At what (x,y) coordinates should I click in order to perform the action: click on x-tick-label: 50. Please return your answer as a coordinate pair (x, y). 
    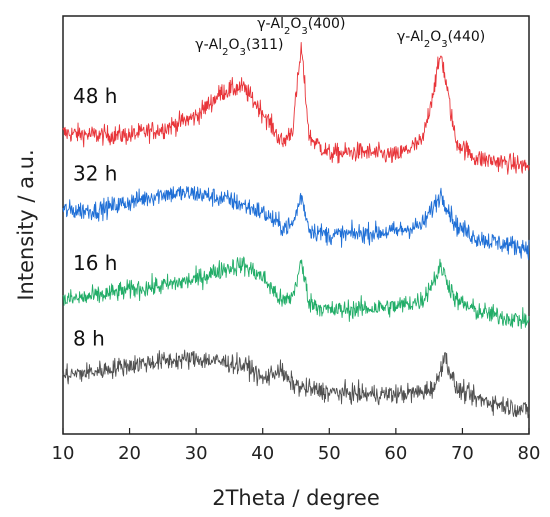
    Looking at the image, I should click on (329, 453).